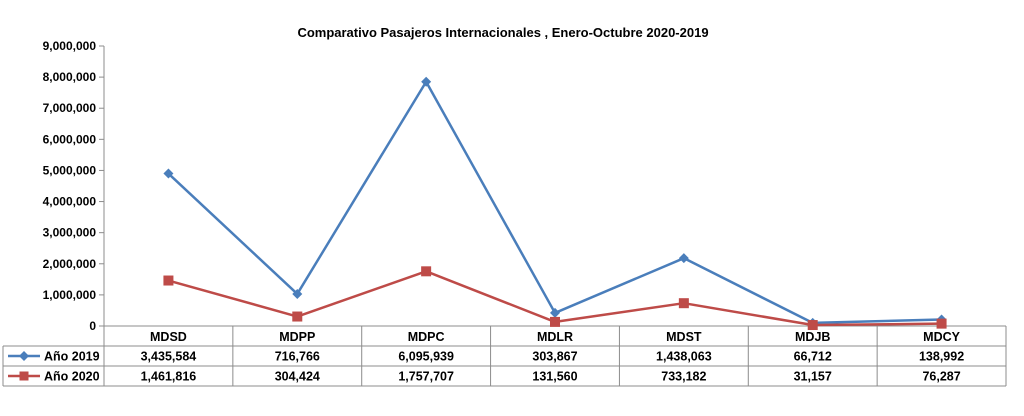 Image resolution: width=1024 pixels, height=416 pixels. I want to click on legend-label: Año 2020, so click(72, 377).